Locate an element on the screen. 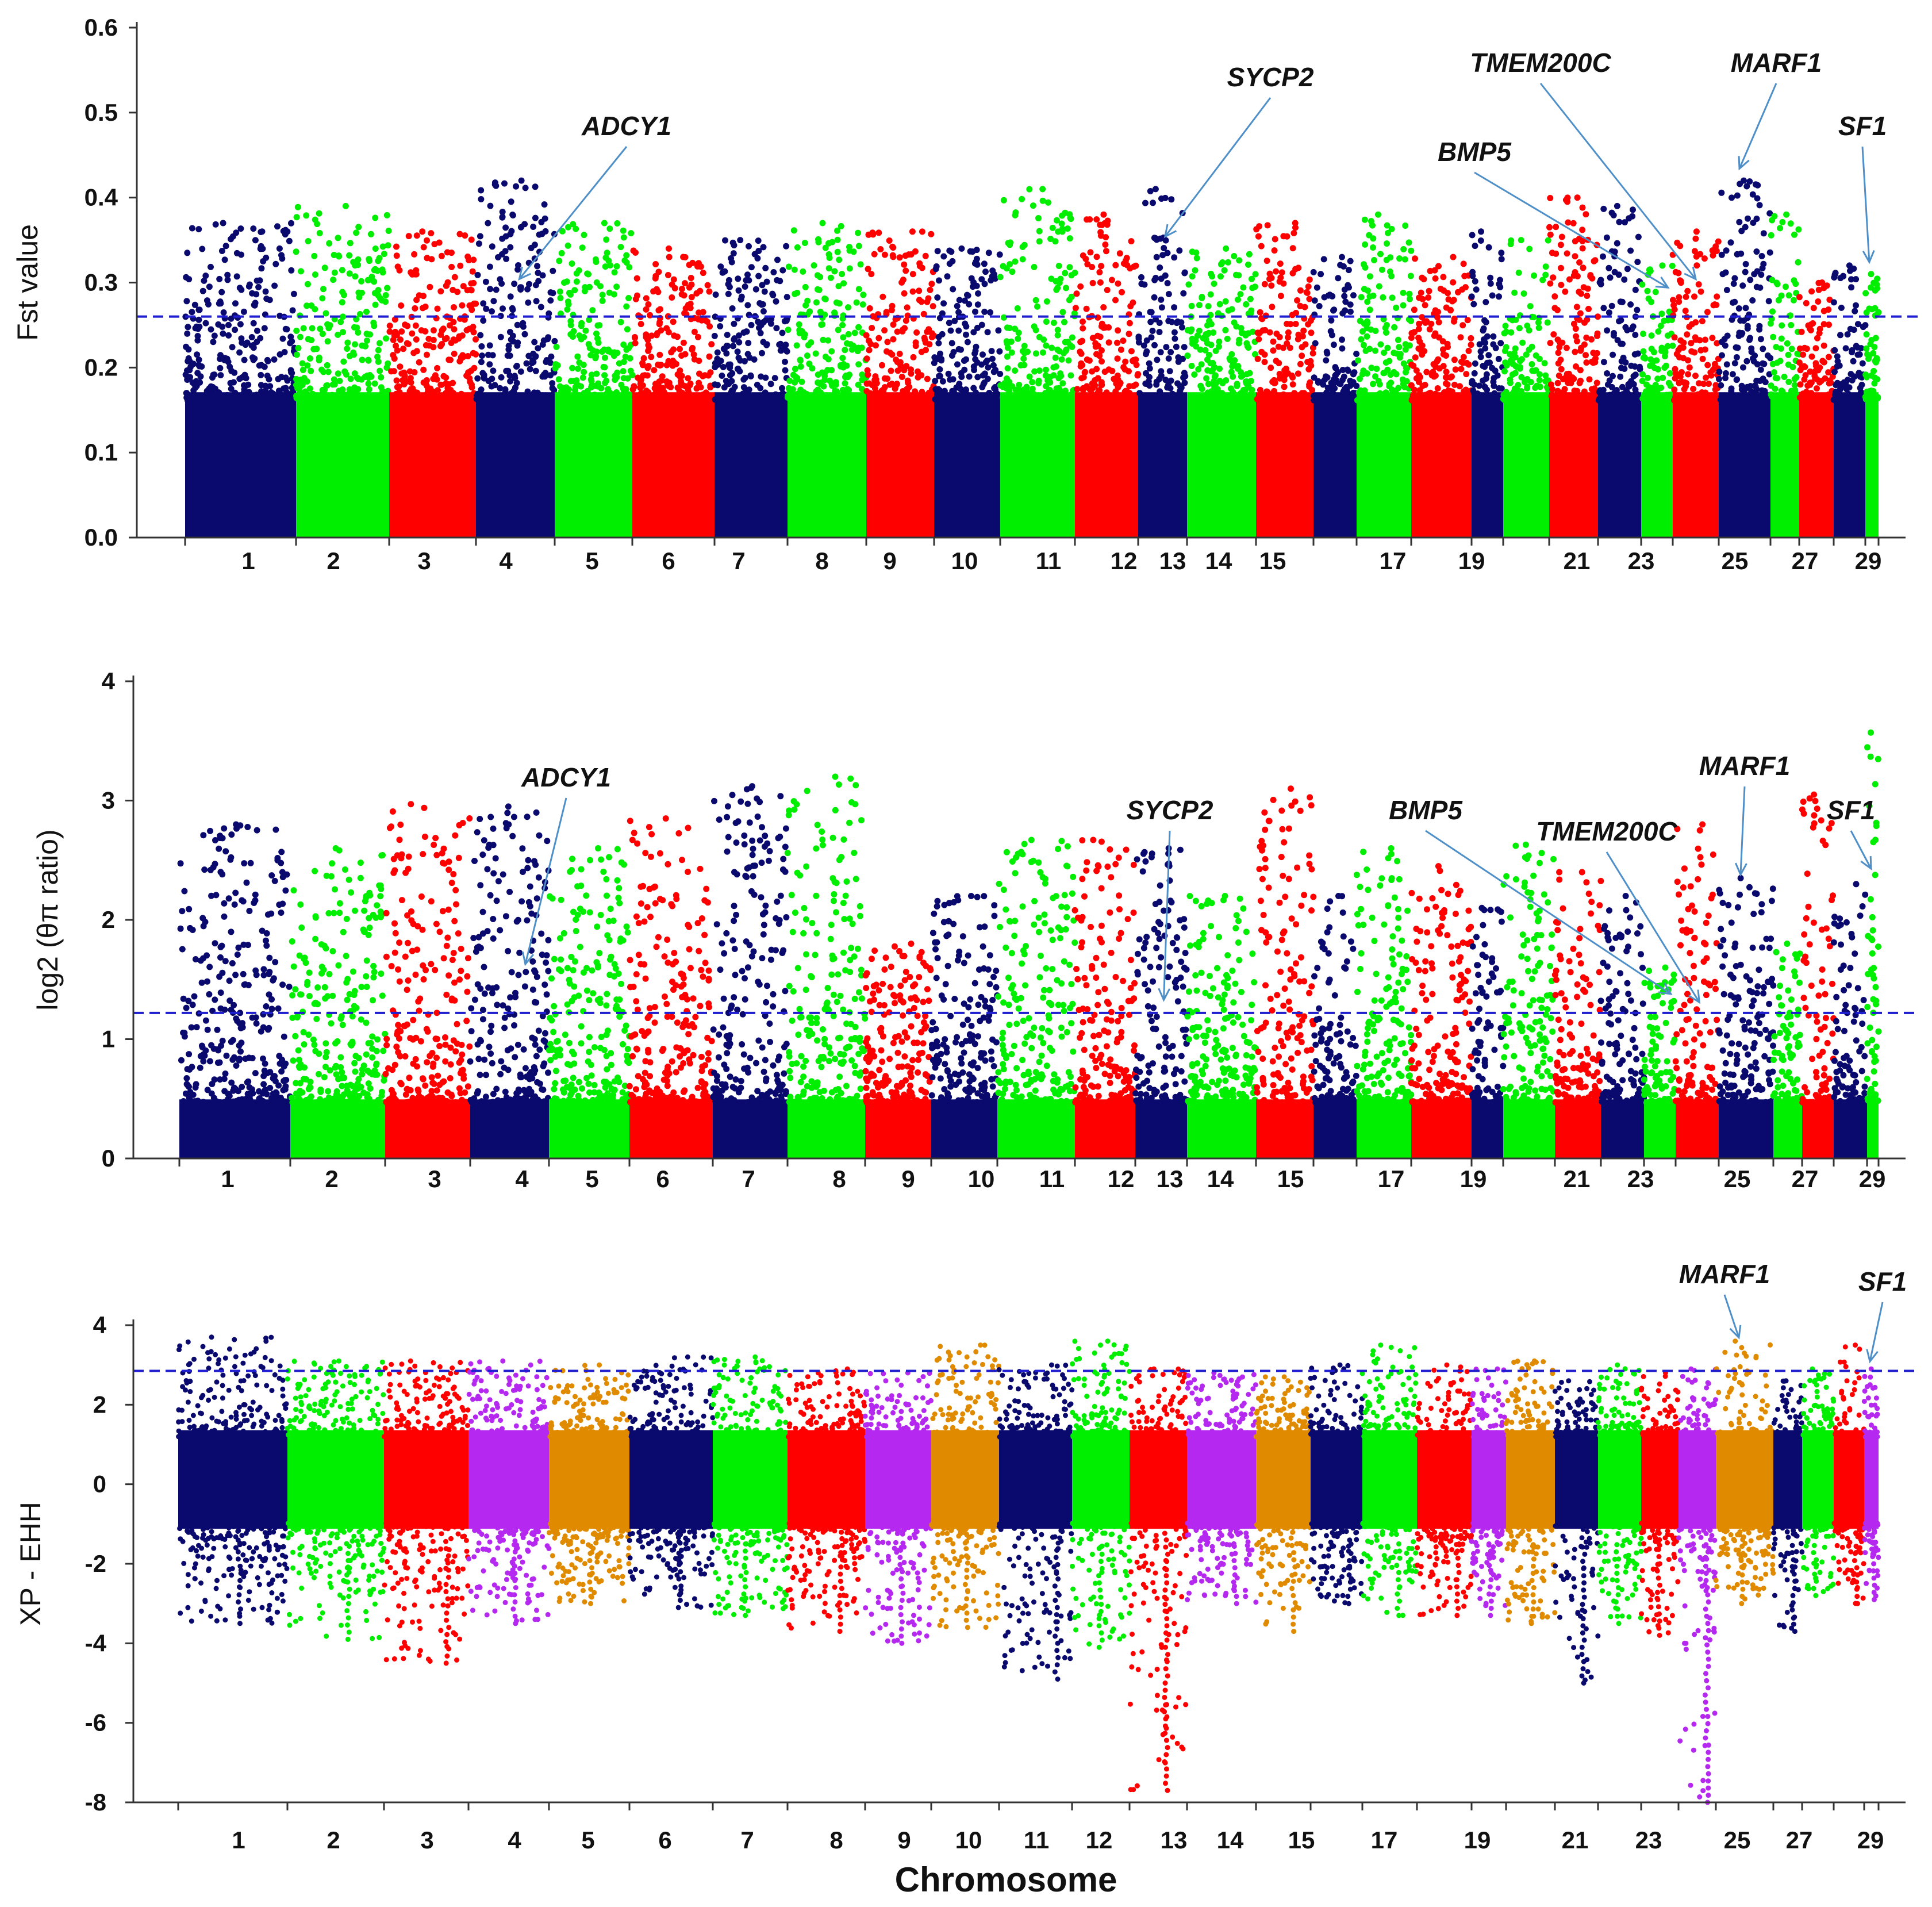 Image resolution: width=1932 pixels, height=1907 pixels. chromosome-15-points is located at coordinates (1285, 379).